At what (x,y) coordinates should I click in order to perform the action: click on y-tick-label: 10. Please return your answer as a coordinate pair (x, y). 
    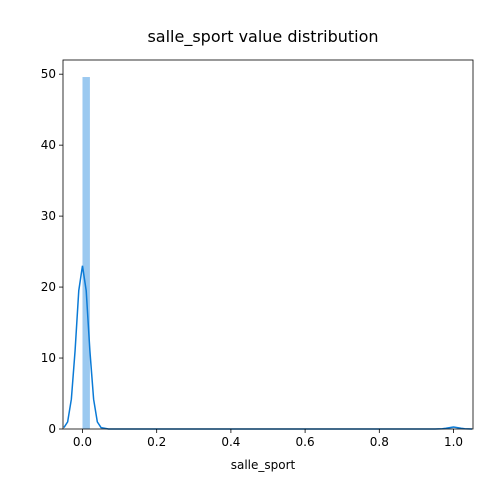
    Looking at the image, I should click on (48, 358).